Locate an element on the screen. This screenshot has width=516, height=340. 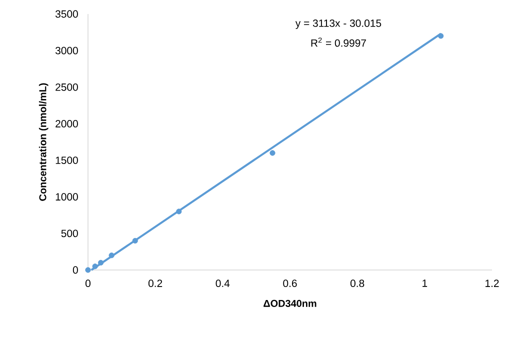
annotation: y = 3113x - 30.015 is located at coordinates (338, 24).